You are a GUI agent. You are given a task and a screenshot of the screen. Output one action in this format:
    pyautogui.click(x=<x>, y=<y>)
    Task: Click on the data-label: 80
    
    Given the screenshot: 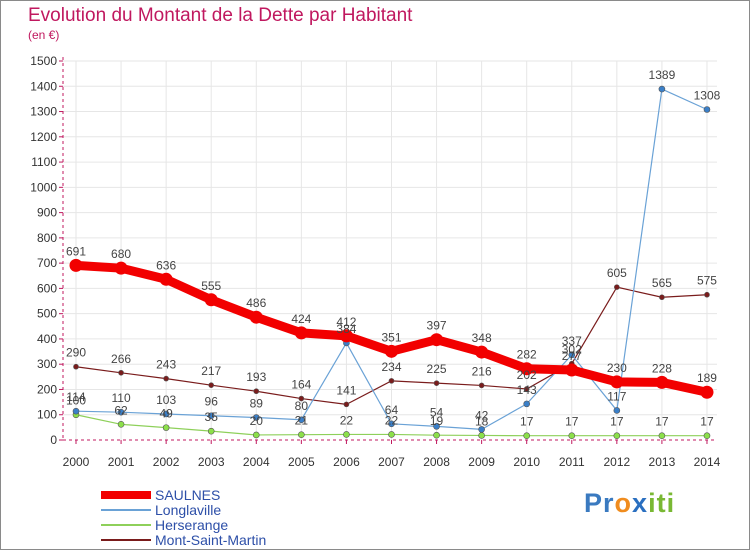 What is the action you would take?
    pyautogui.click(x=302, y=406)
    